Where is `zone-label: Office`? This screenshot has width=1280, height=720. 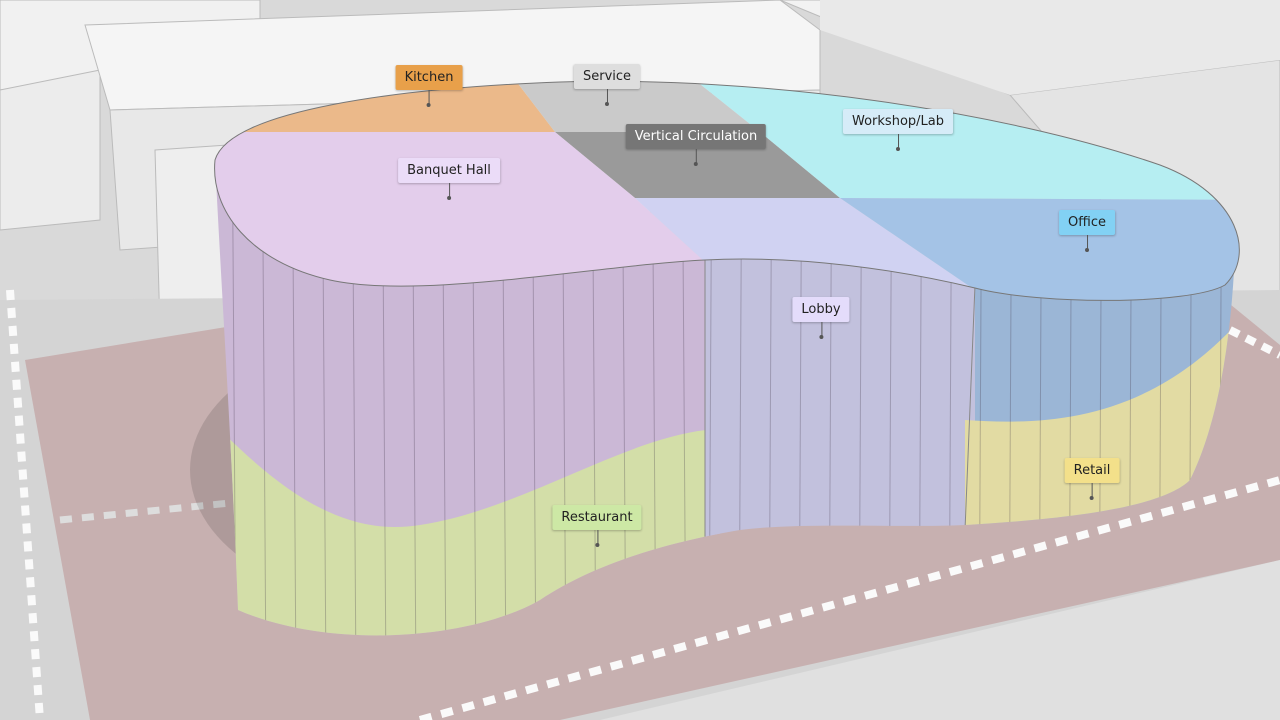
zone-label: Office is located at coordinates (1087, 231).